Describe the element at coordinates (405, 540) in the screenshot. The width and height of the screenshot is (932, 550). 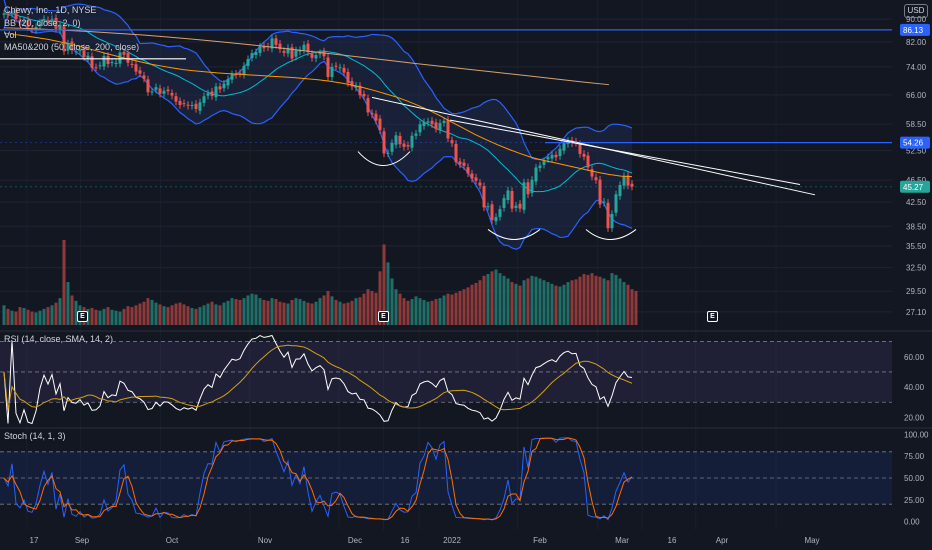
I see `time-tick-label: 16` at that location.